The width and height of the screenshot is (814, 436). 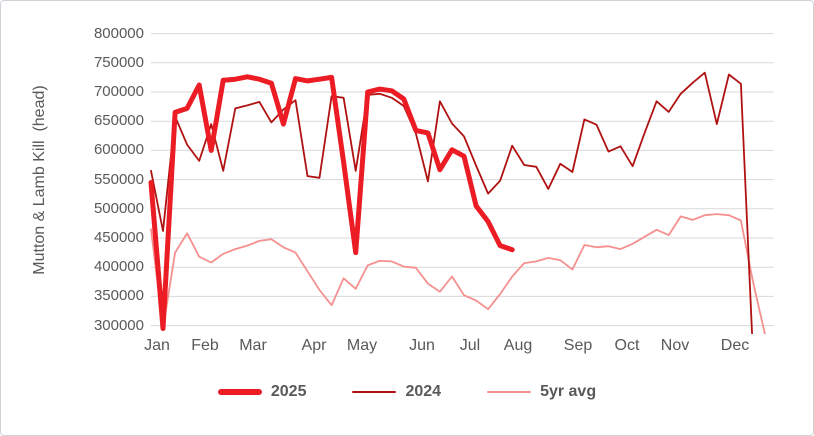 What do you see at coordinates (118, 62) in the screenshot?
I see `y-tick-label: 750000` at bounding box center [118, 62].